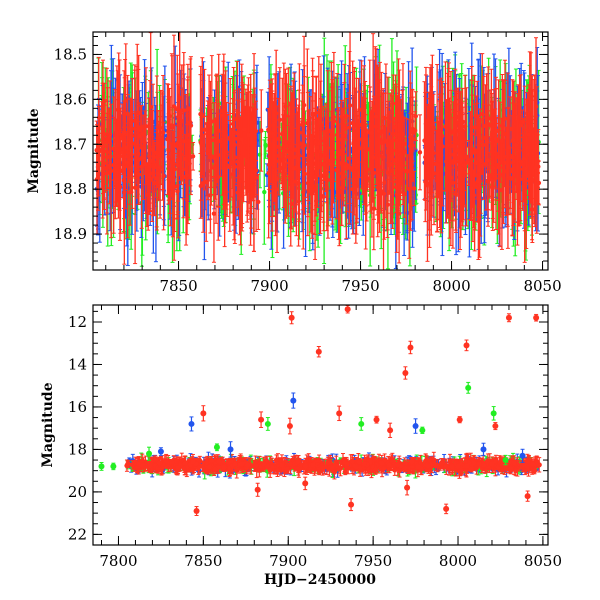  I want to click on top-blue-point, so click(155, 121).